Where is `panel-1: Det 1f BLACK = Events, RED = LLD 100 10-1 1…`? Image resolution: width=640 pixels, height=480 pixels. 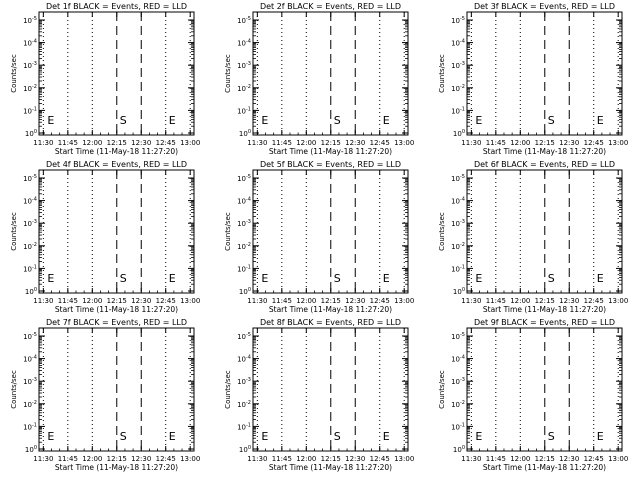
panel-1: Det 1f BLACK = Events, RED = LLD 100 10-1 1… is located at coordinates (105, 79).